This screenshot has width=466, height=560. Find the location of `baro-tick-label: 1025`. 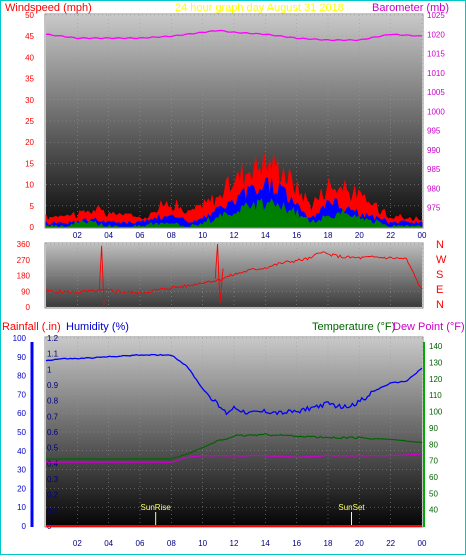

baro-tick-label: 1025 is located at coordinates (436, 15).